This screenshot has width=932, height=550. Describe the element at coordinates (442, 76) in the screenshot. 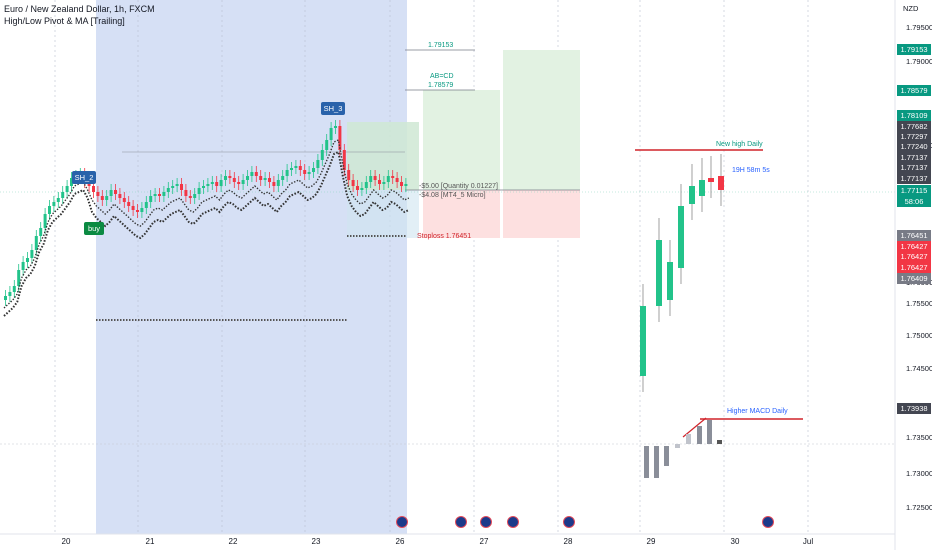

I see `abcd-label: AB=CD` at that location.